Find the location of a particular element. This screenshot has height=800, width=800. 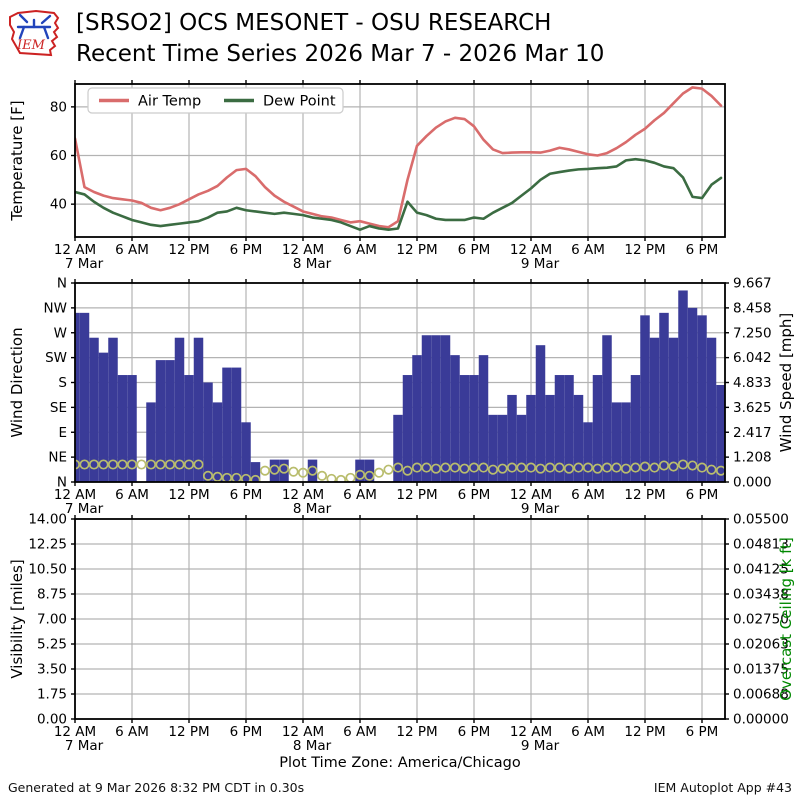

tick-label: 0.00000 is located at coordinates (761, 720).